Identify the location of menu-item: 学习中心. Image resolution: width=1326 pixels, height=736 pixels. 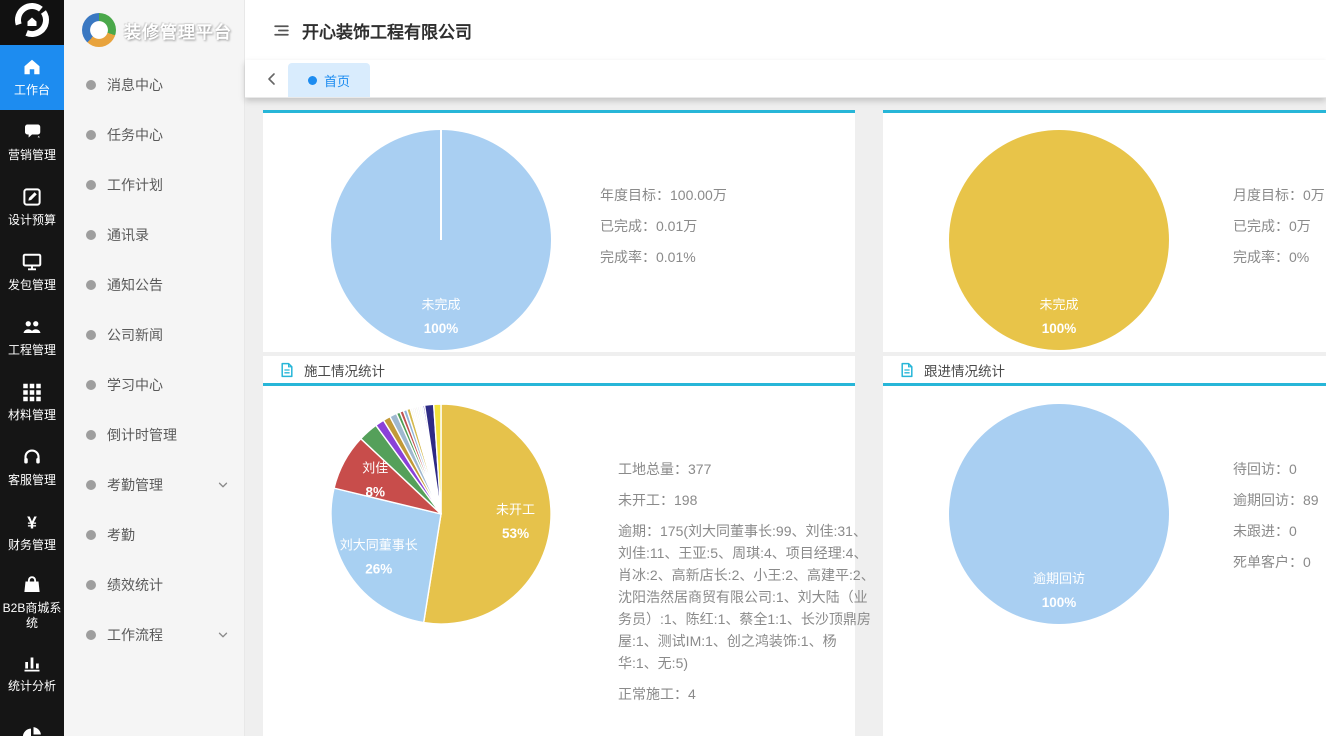
(154, 385).